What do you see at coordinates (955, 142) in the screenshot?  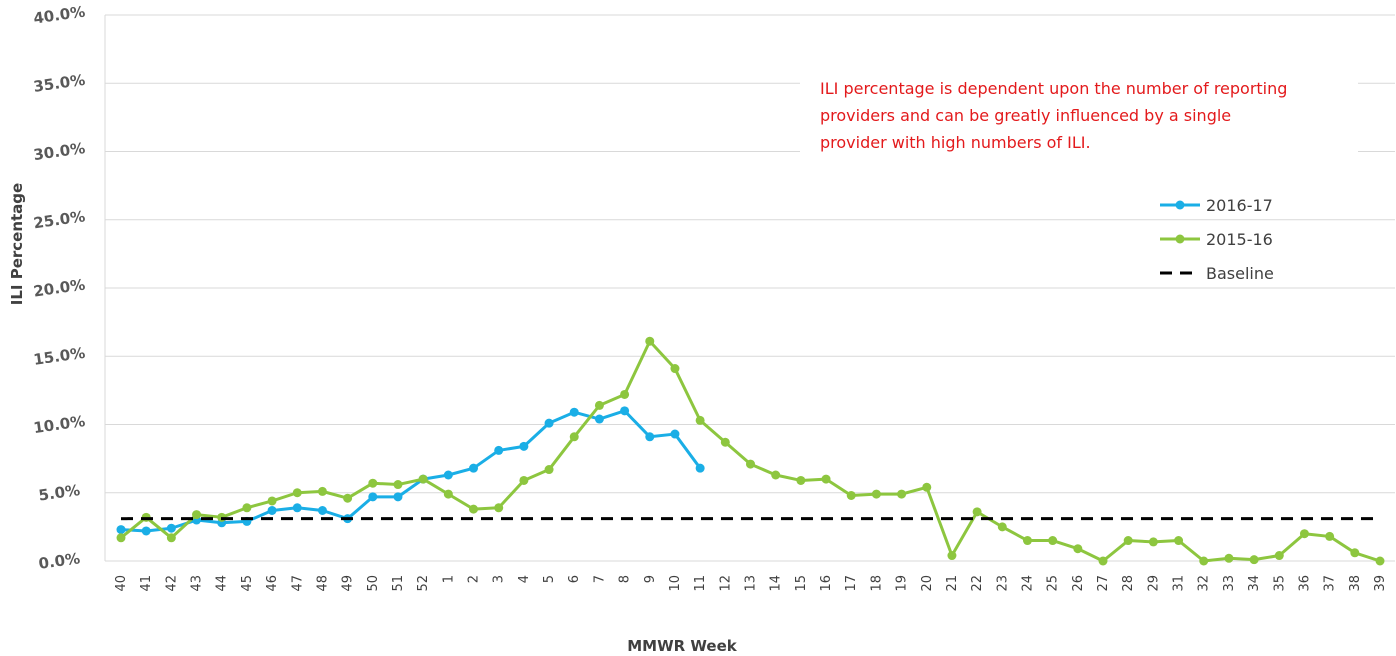 I see `annotation-line: provider with high numbers of ILI.` at bounding box center [955, 142].